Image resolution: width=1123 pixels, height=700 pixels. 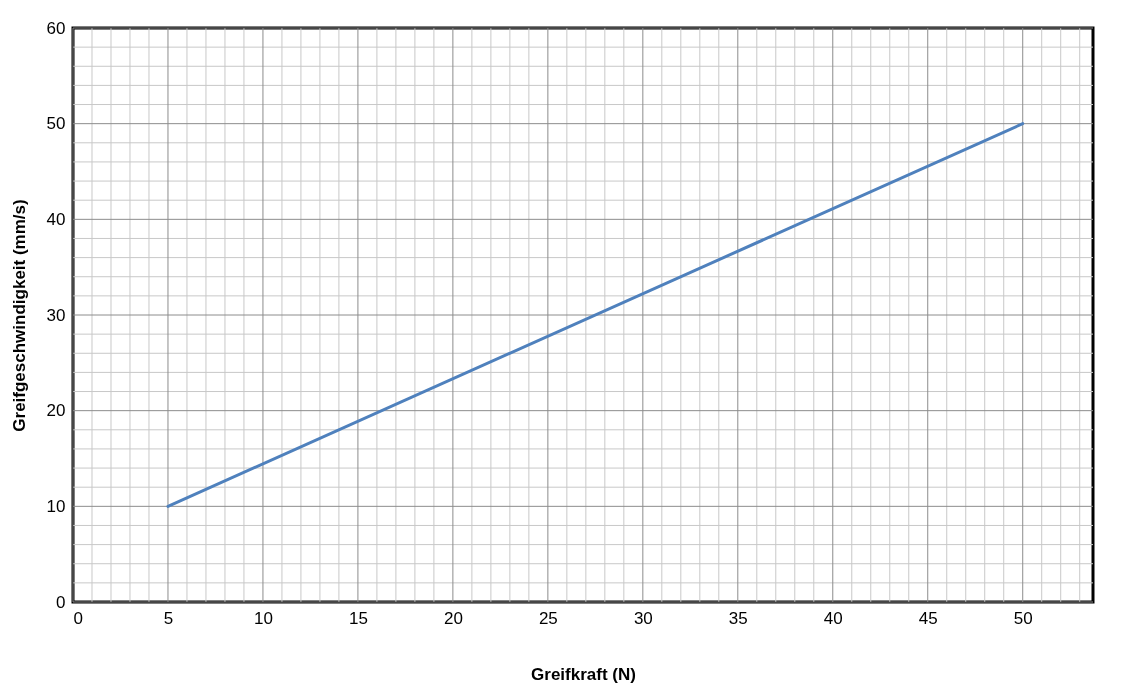 I want to click on x-tick-label: 30, so click(x=643, y=618).